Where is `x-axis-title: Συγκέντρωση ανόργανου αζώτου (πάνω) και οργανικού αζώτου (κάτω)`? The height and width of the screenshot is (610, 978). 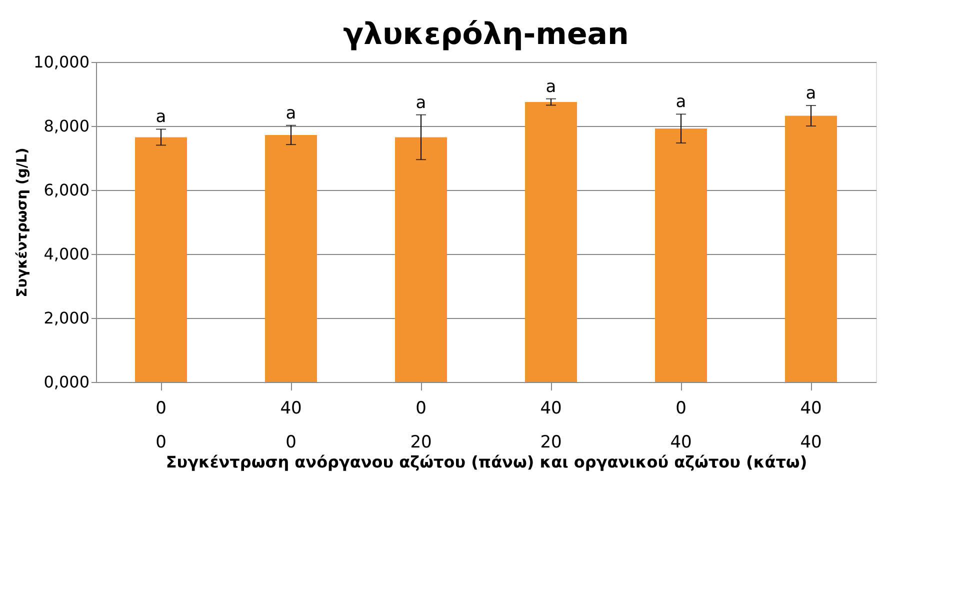 x-axis-title: Συγκέντρωση ανόργανου αζώτου (πάνω) και οργανικού αζώτου (κάτω) is located at coordinates (487, 462).